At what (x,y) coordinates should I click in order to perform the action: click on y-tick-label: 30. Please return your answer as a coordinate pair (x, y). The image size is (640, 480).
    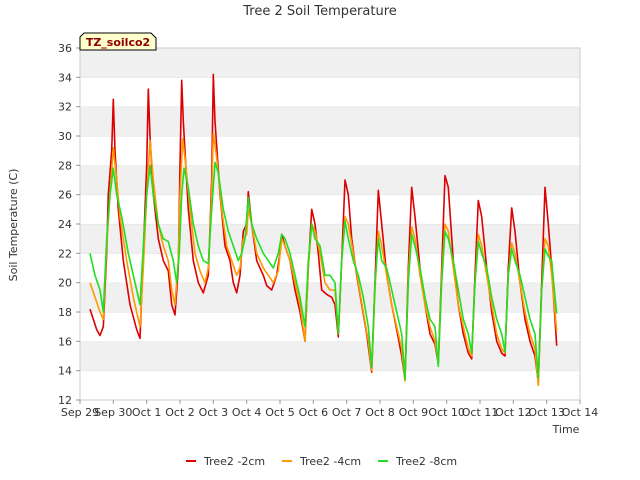
    Looking at the image, I should click on (65, 136).